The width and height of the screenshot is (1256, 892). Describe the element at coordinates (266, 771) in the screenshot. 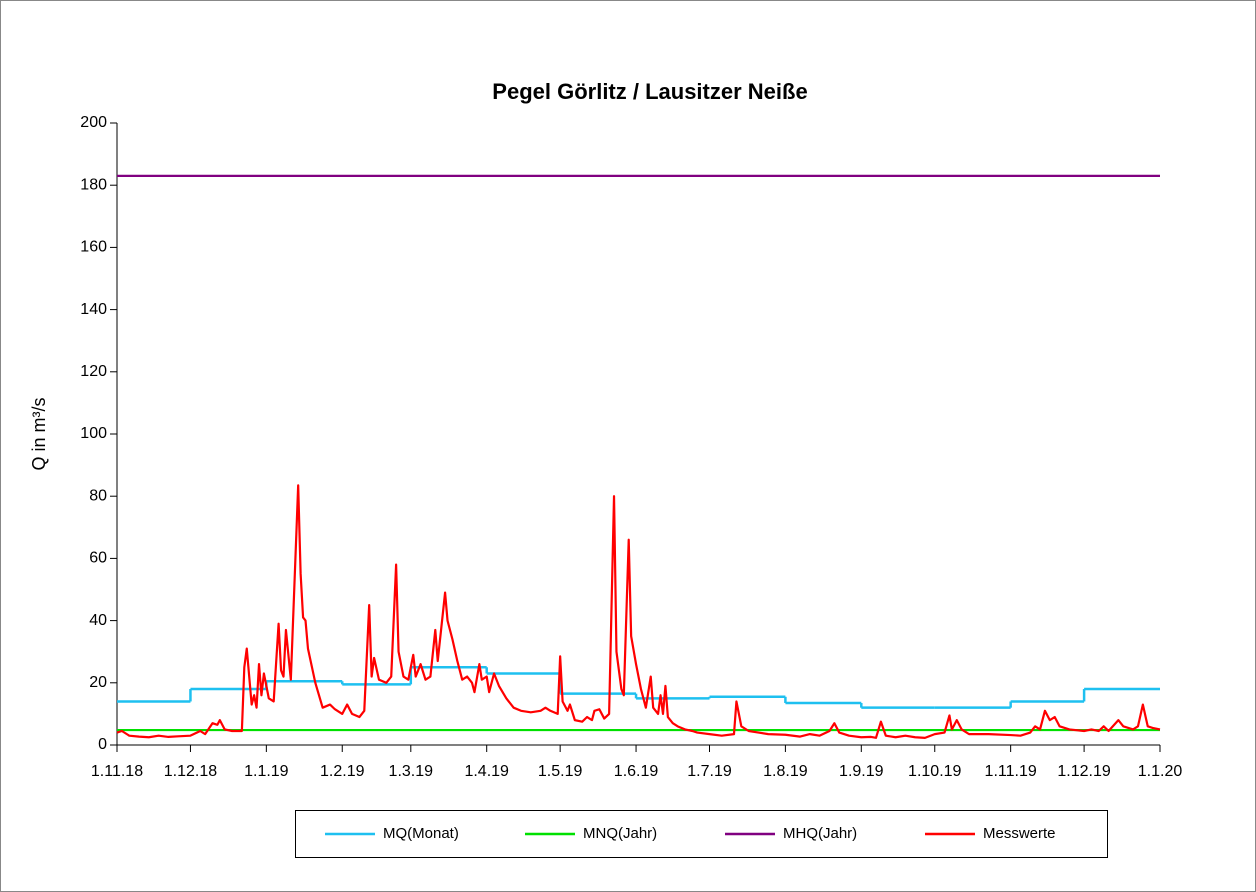

I see `x-tick-label: 1.1.19` at that location.